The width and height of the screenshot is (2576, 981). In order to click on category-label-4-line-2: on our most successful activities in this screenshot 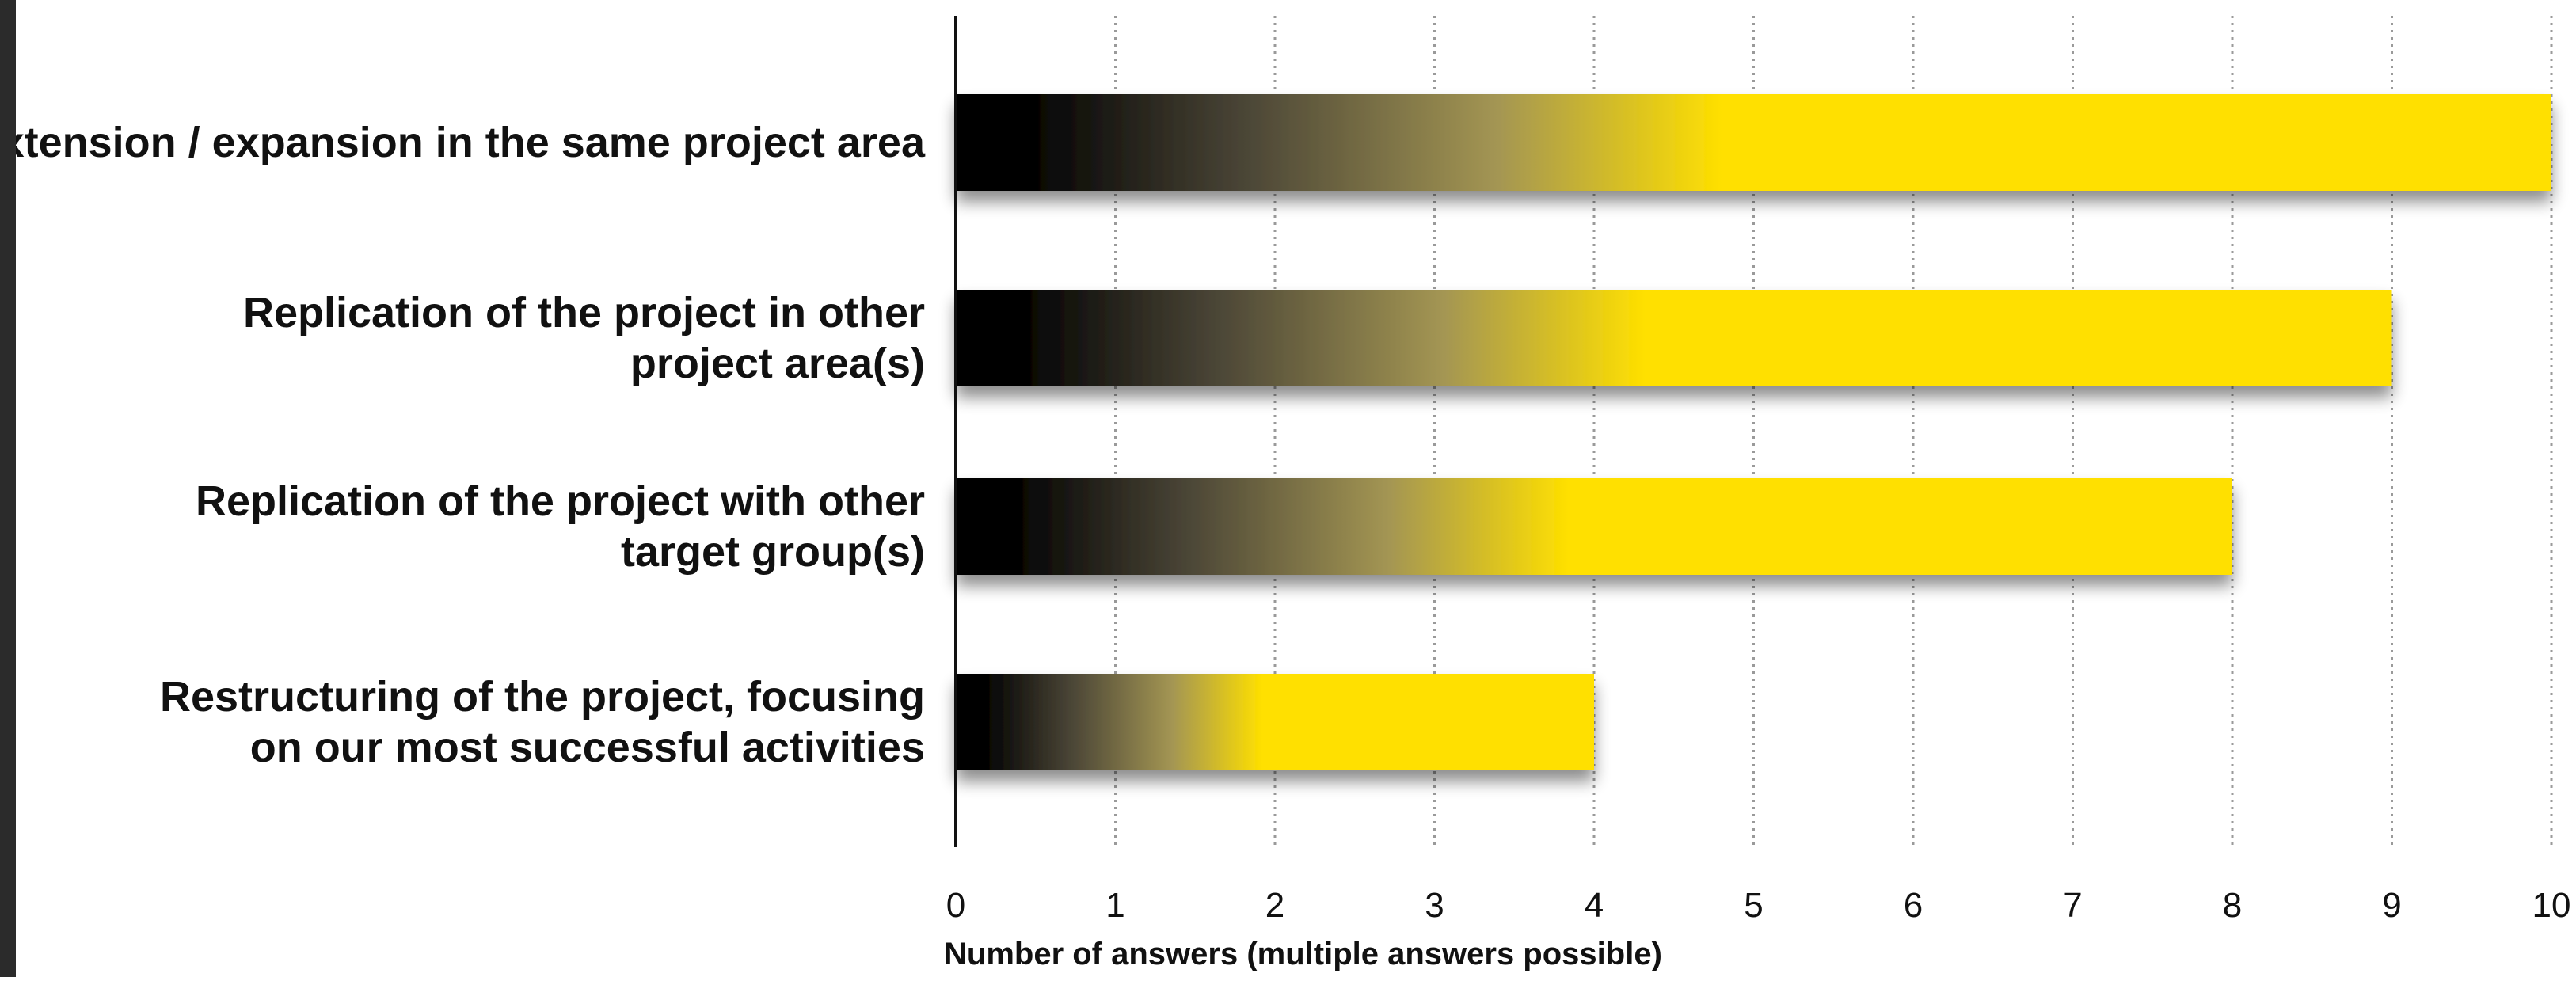, I will do `click(587, 748)`.